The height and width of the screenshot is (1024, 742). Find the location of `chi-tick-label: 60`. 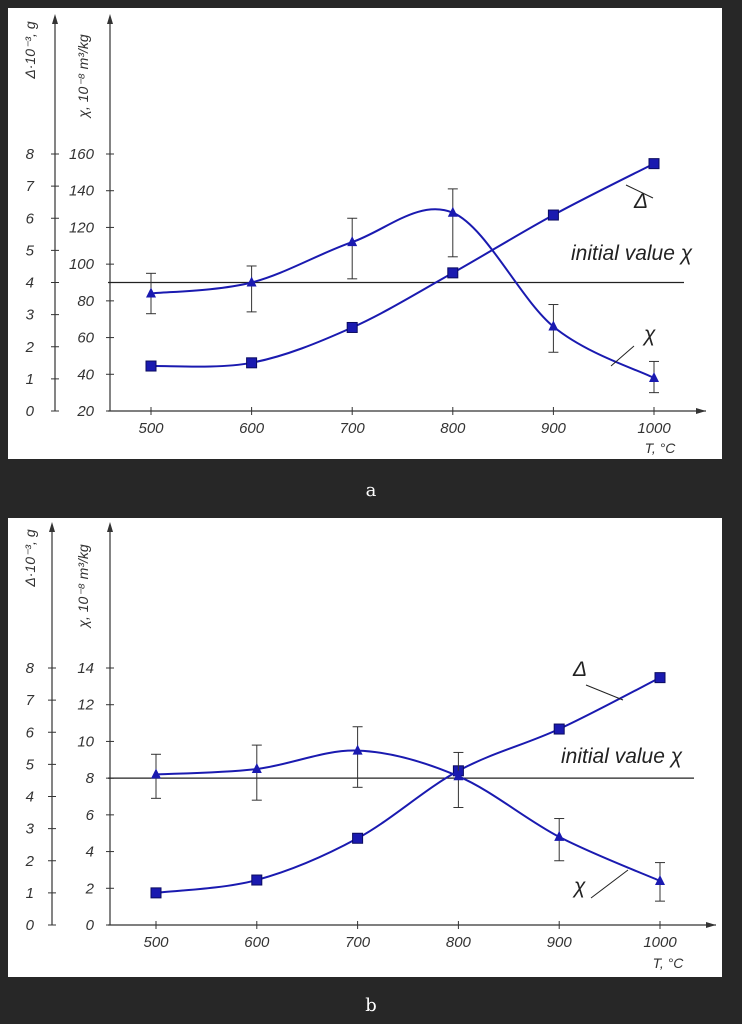

chi-tick-label: 60 is located at coordinates (85, 338).